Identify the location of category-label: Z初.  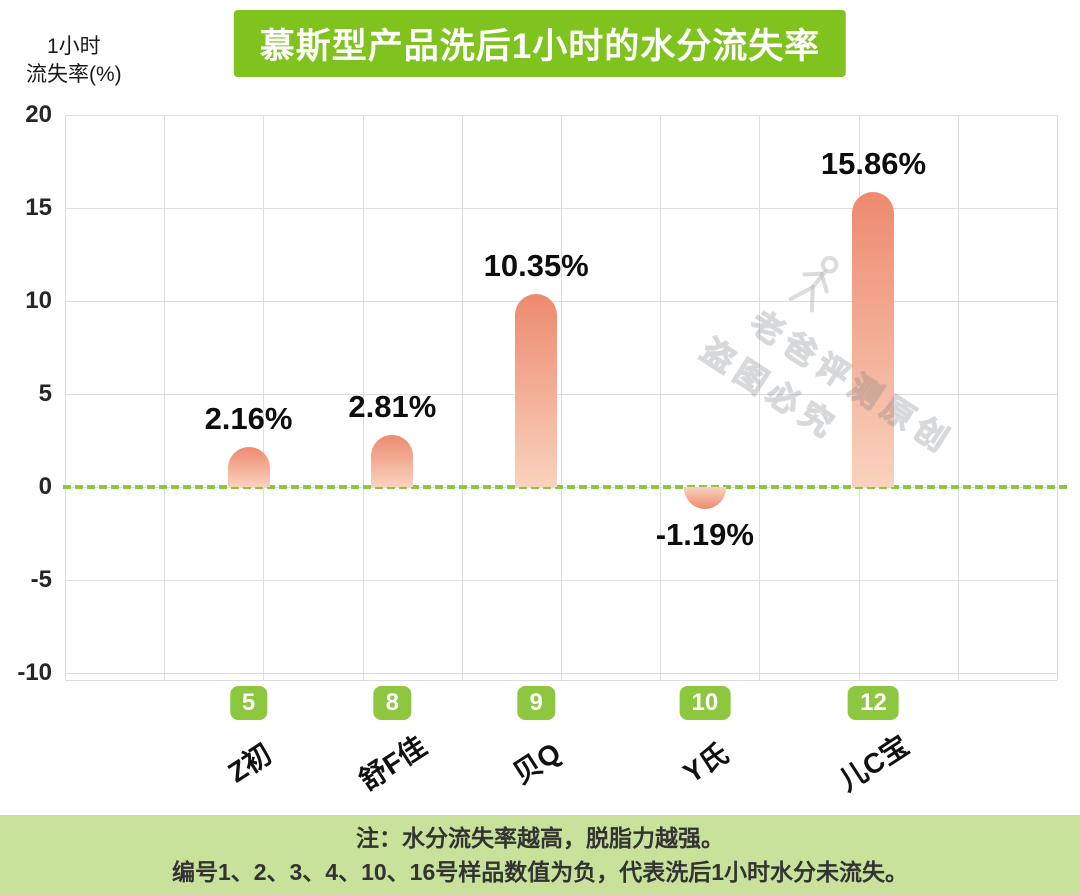
(249, 763).